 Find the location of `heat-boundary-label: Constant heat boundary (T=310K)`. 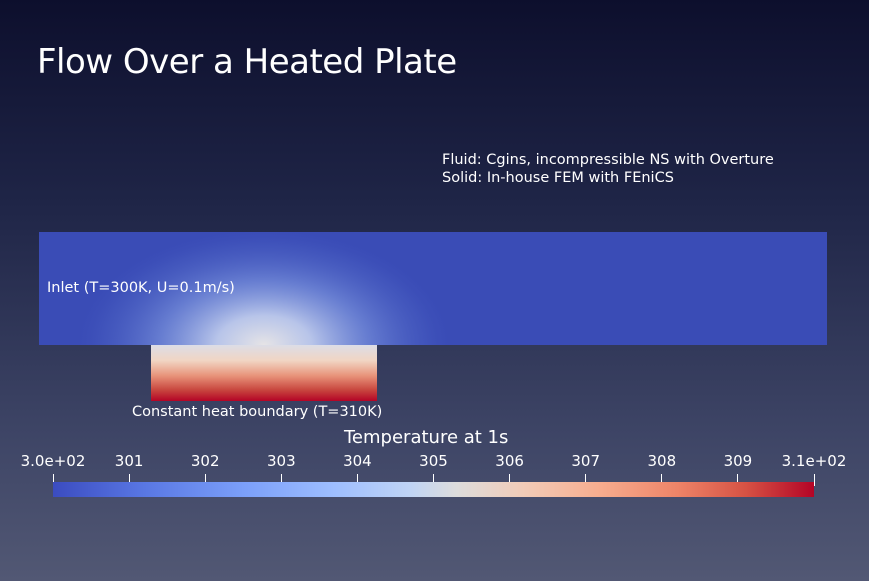

heat-boundary-label: Constant heat boundary (T=310K) is located at coordinates (257, 412).